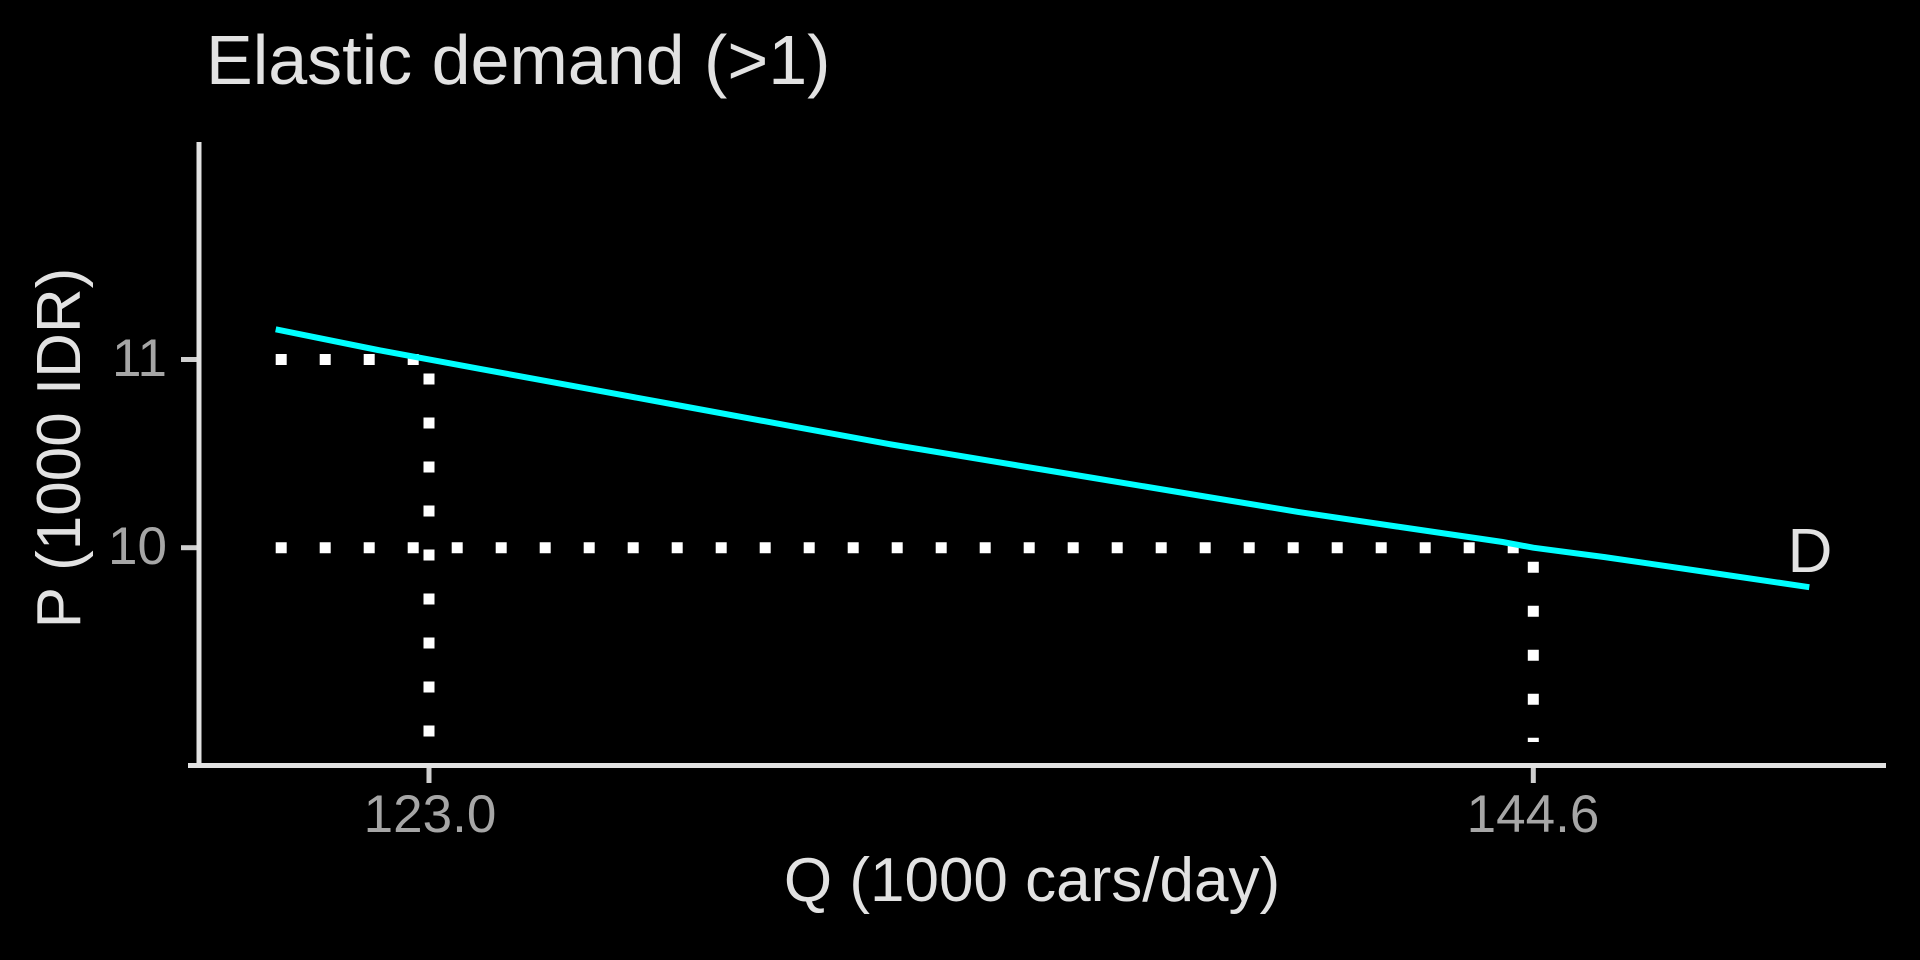  What do you see at coordinates (59, 448) in the screenshot?
I see `y-axis-label: P (1000 IDR)` at bounding box center [59, 448].